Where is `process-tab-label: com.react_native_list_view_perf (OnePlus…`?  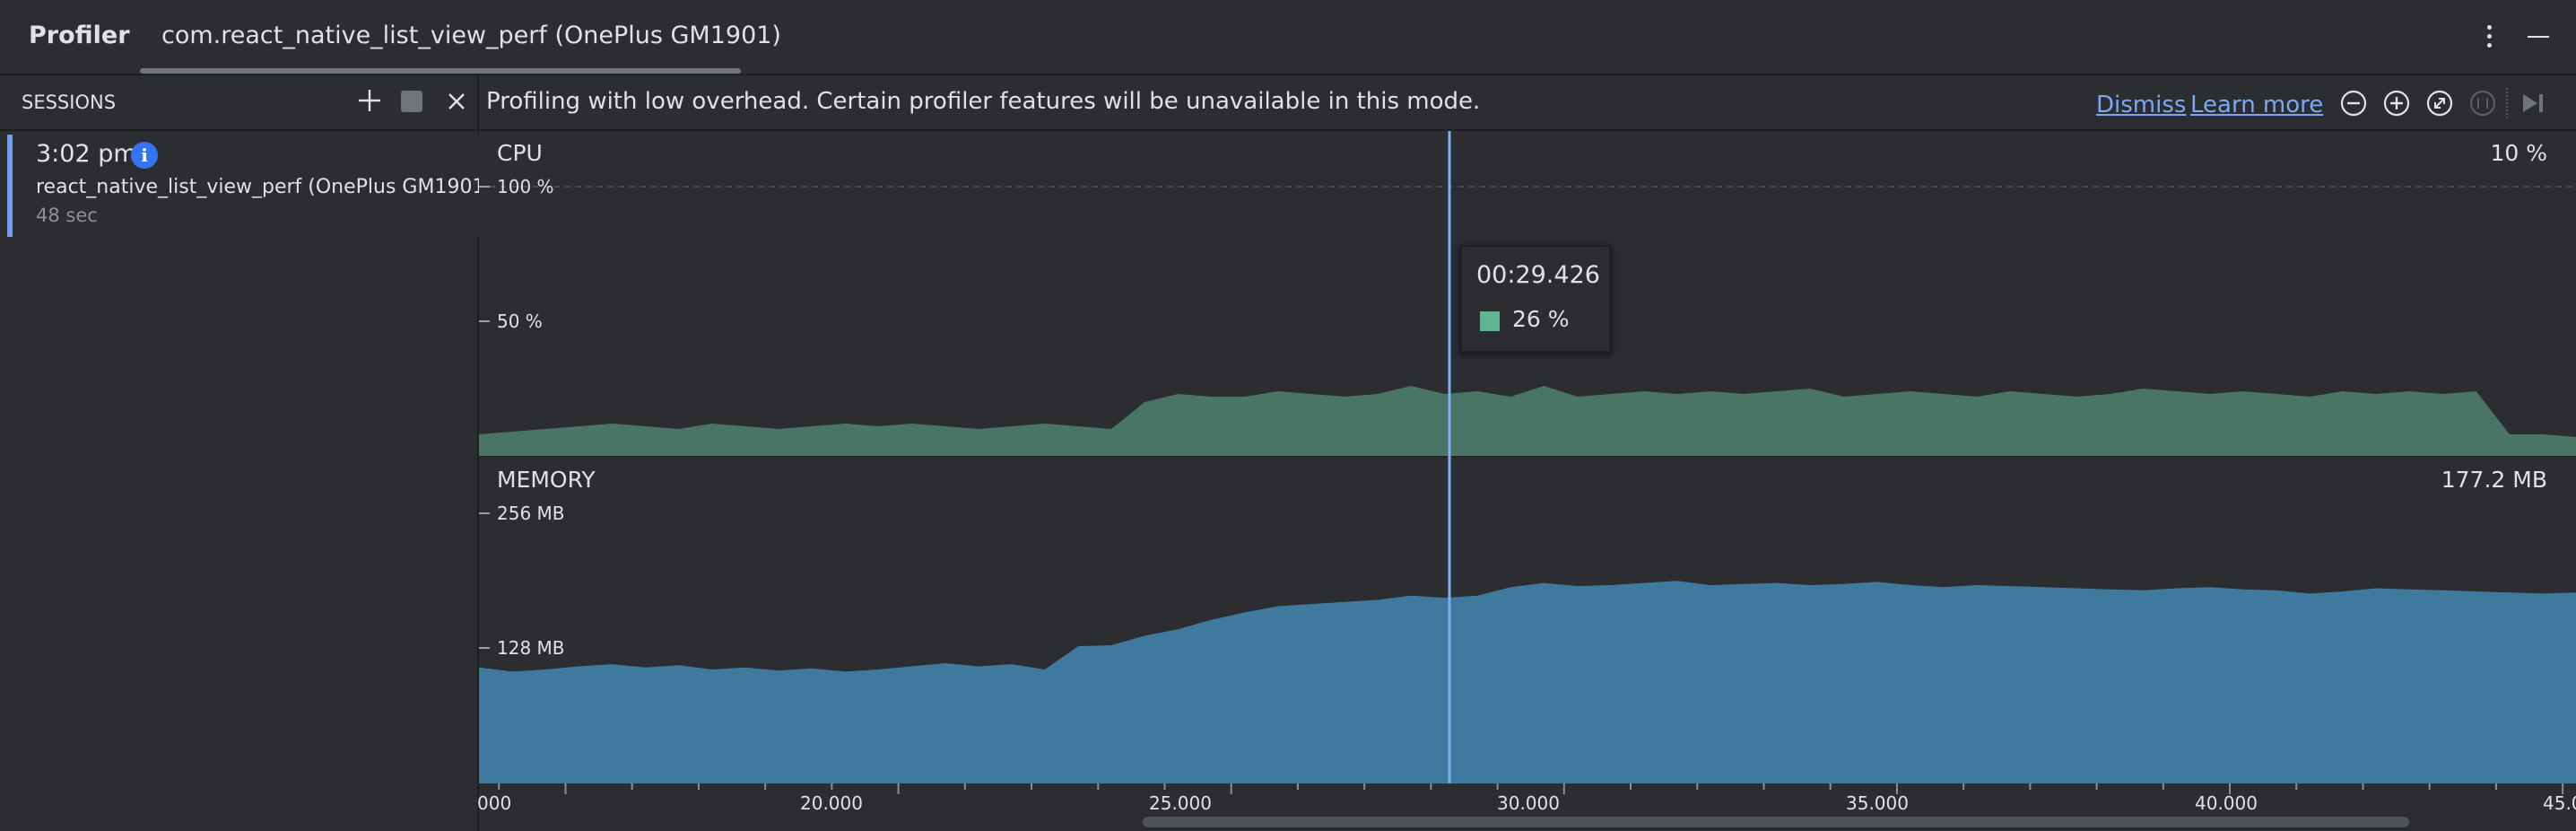
process-tab-label: com.react_native_list_view_perf (OnePlus… is located at coordinates (471, 35).